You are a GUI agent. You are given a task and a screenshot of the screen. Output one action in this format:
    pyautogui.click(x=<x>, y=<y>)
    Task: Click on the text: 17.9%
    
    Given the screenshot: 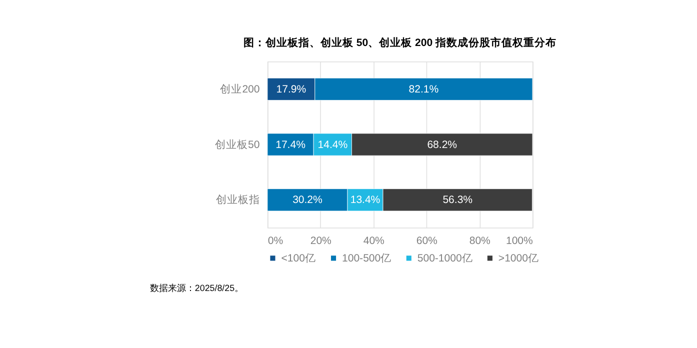 What is the action you would take?
    pyautogui.click(x=291, y=89)
    